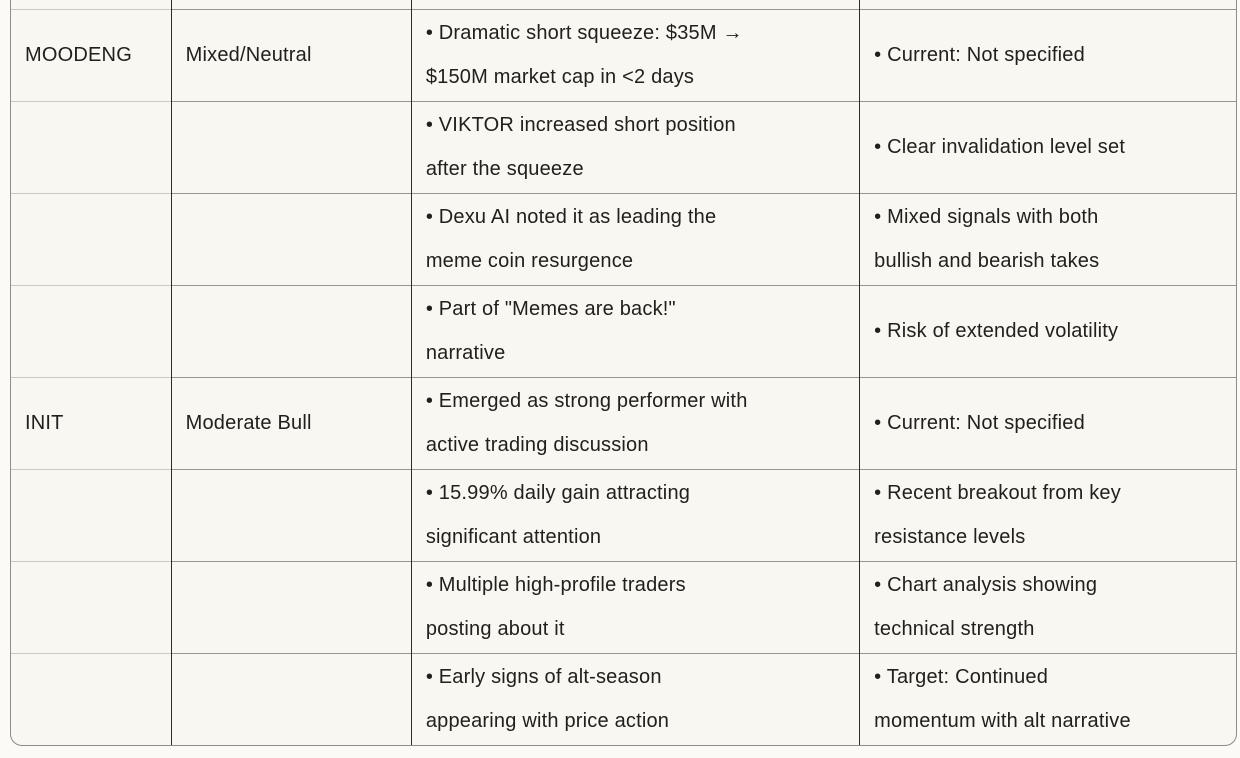 The height and width of the screenshot is (758, 1240). I want to click on table-row, so click(623, 4).